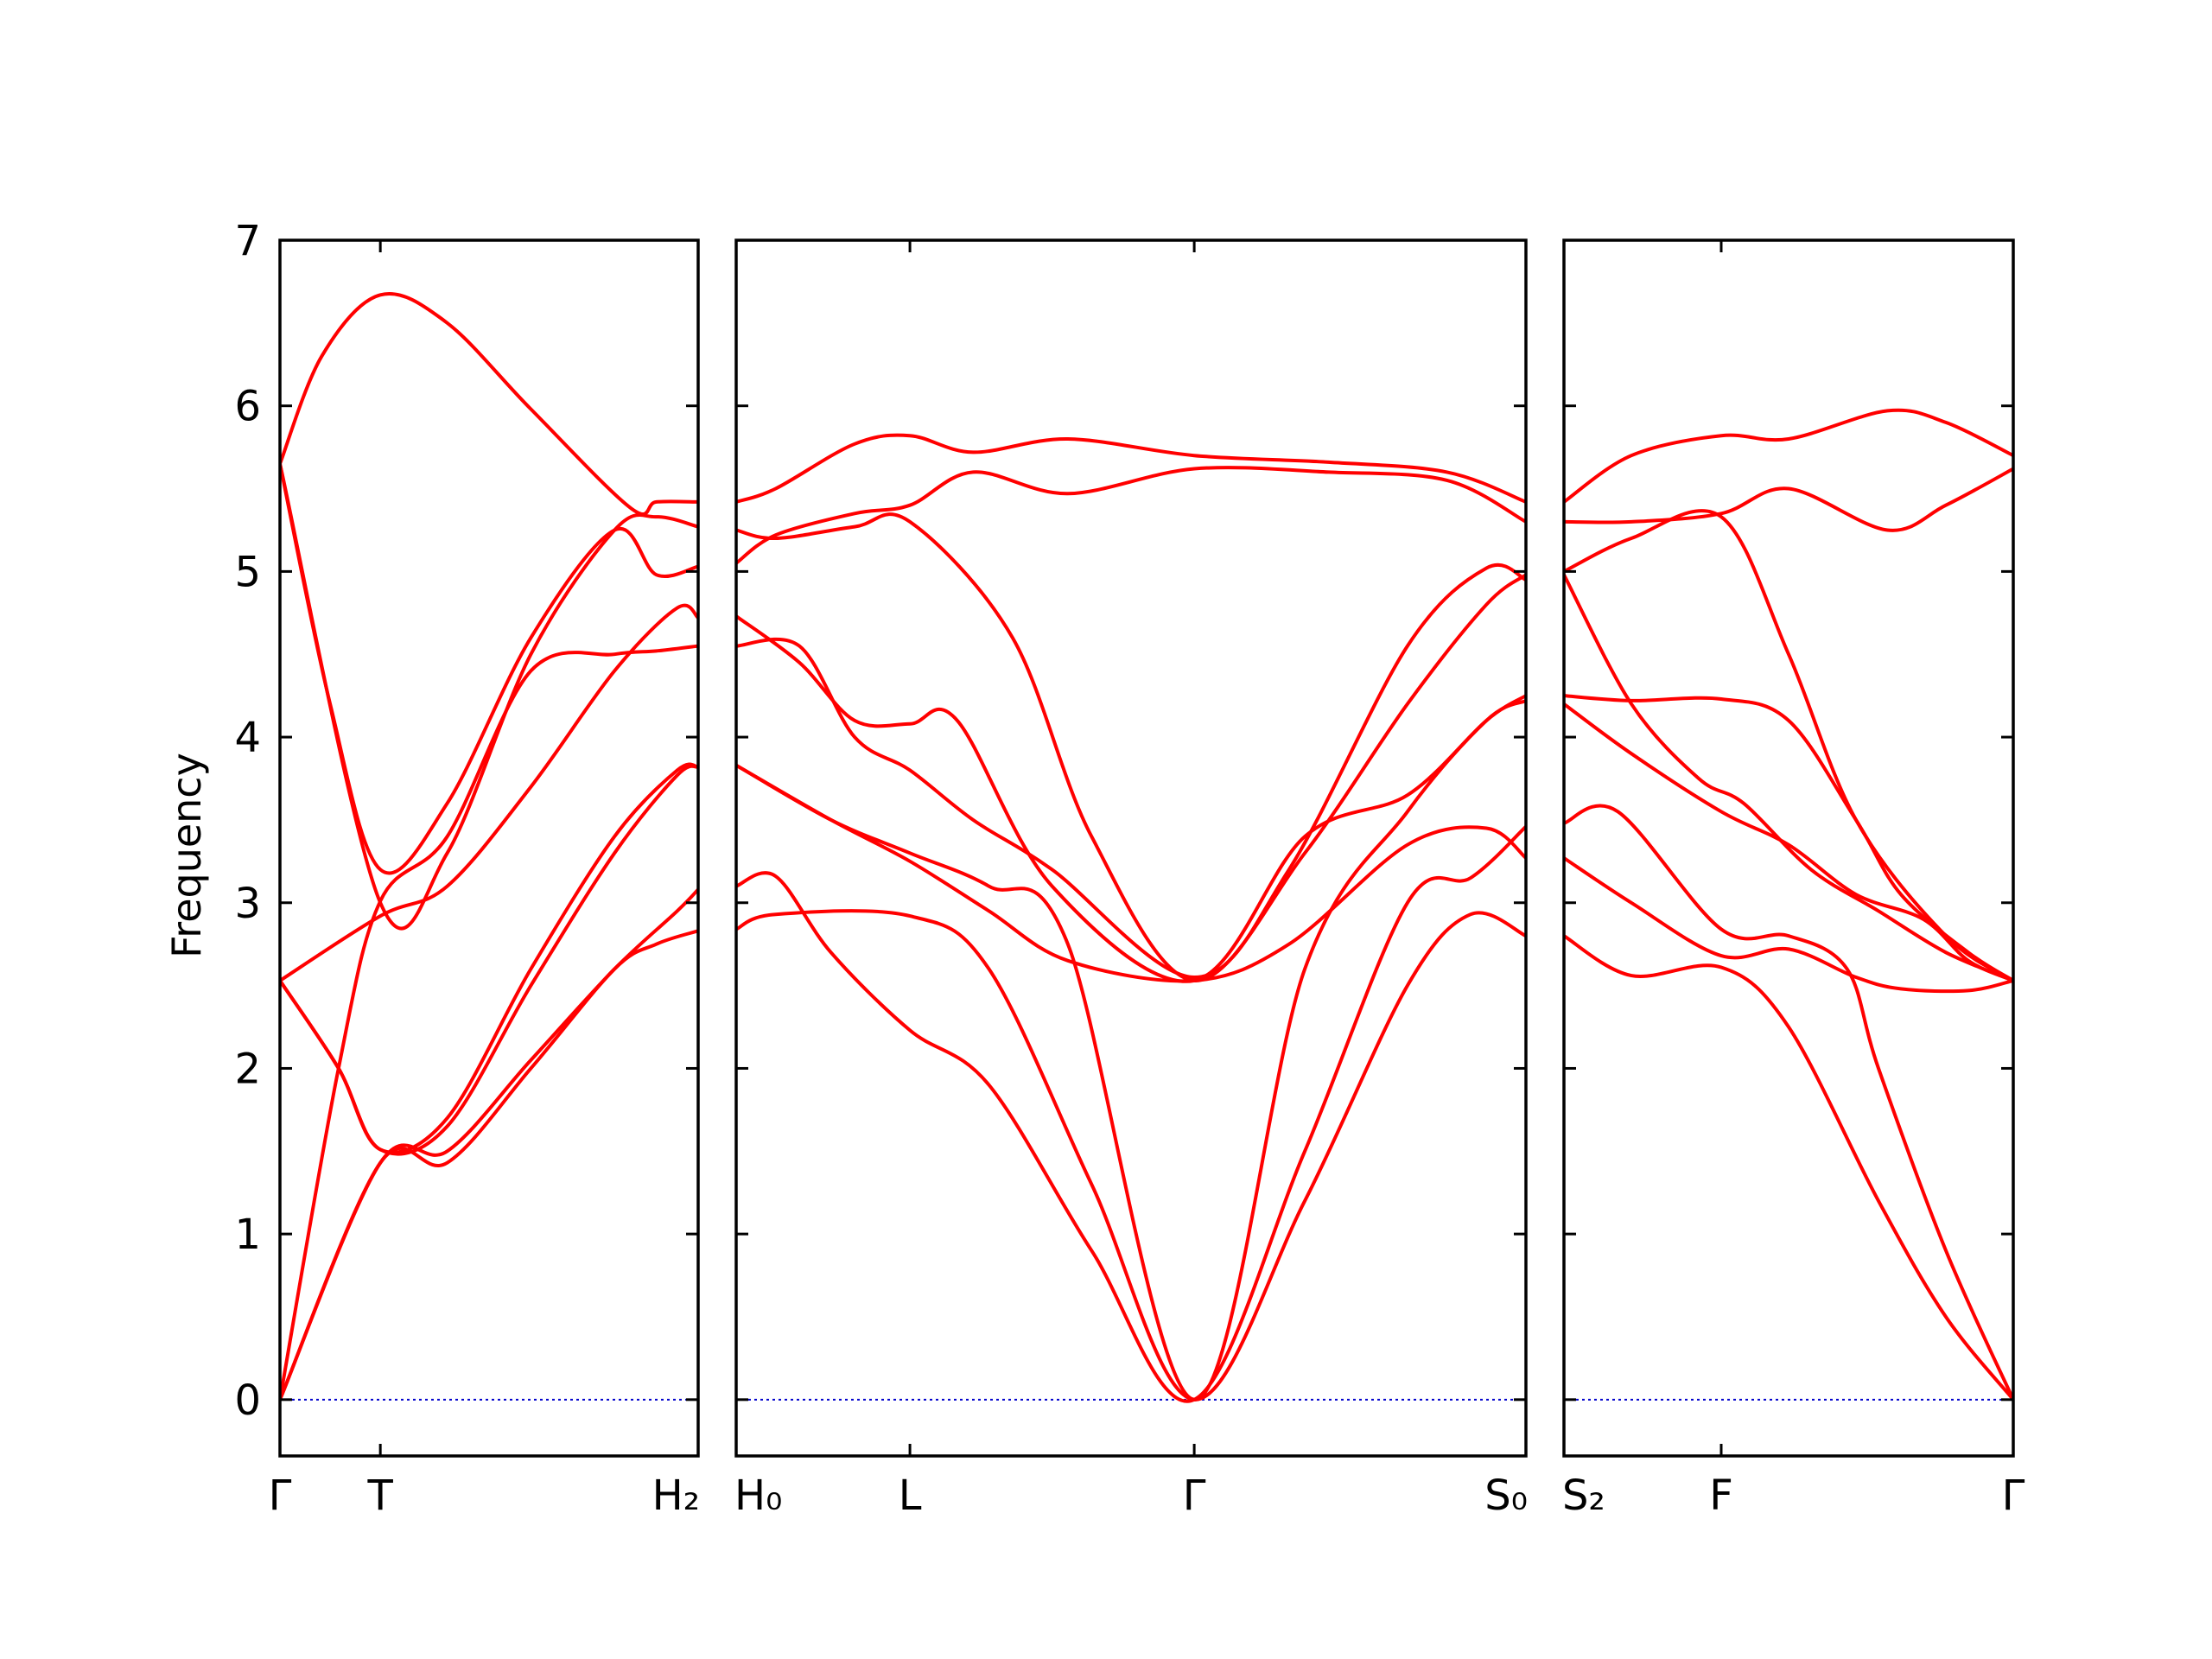 Image resolution: width=2212 pixels, height=1659 pixels. I want to click on x-tick-label: S₂, so click(1583, 1495).